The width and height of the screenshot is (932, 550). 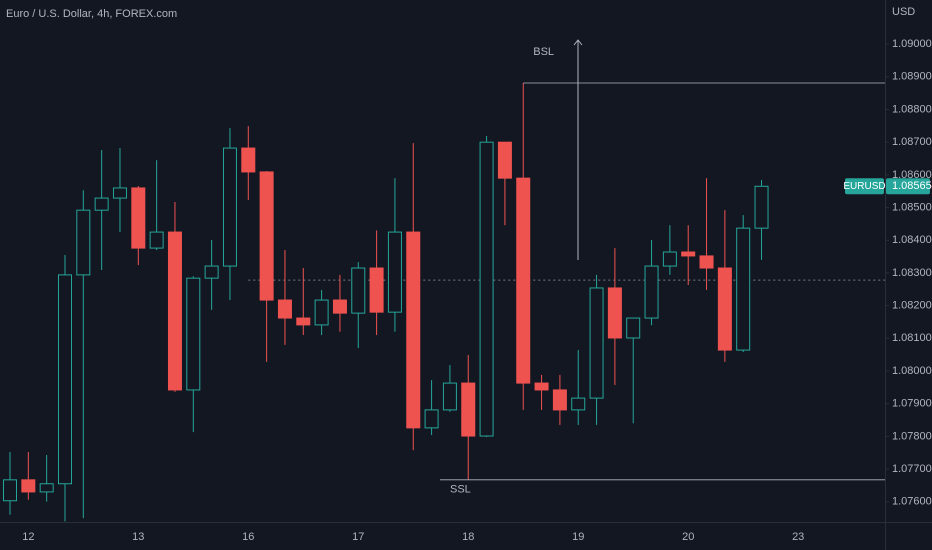 I want to click on x-tick-label: 12, so click(x=28, y=537).